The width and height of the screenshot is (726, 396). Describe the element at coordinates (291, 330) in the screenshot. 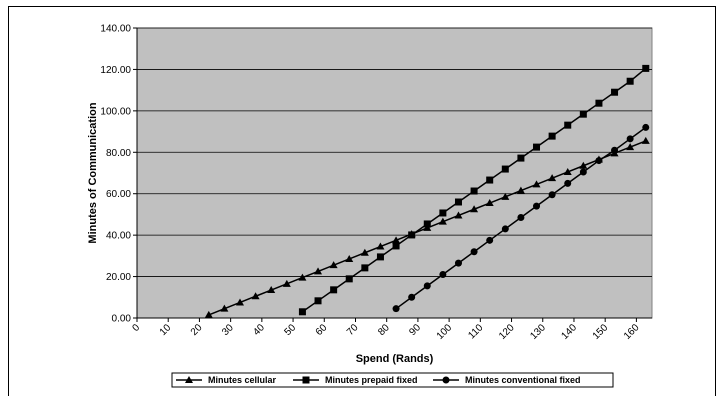

I see `x-tick-label: 50` at that location.